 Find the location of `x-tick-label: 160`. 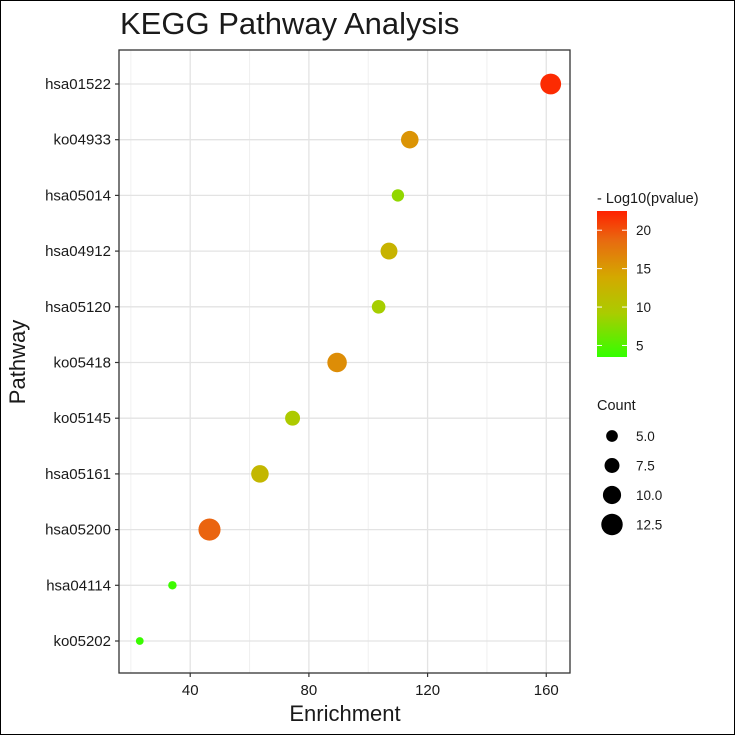

x-tick-label: 160 is located at coordinates (546, 690).